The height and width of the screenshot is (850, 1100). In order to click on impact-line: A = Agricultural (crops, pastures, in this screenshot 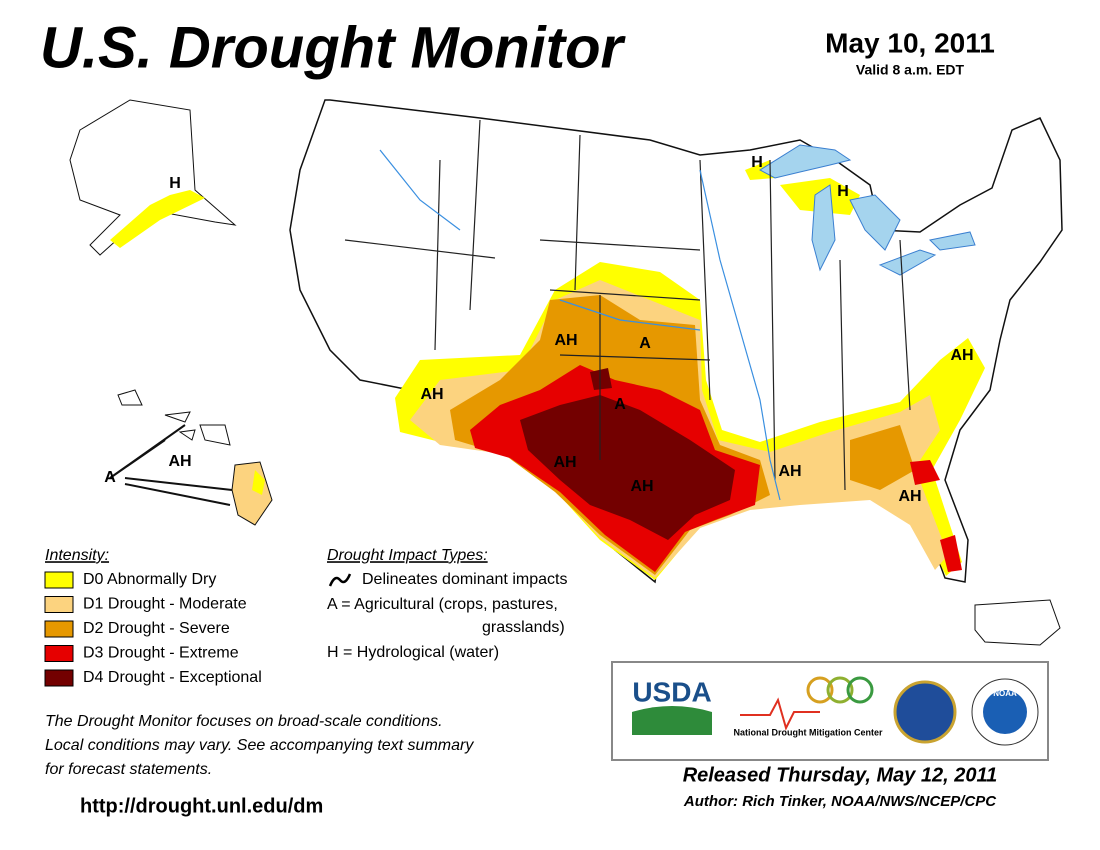, I will do `click(442, 604)`.